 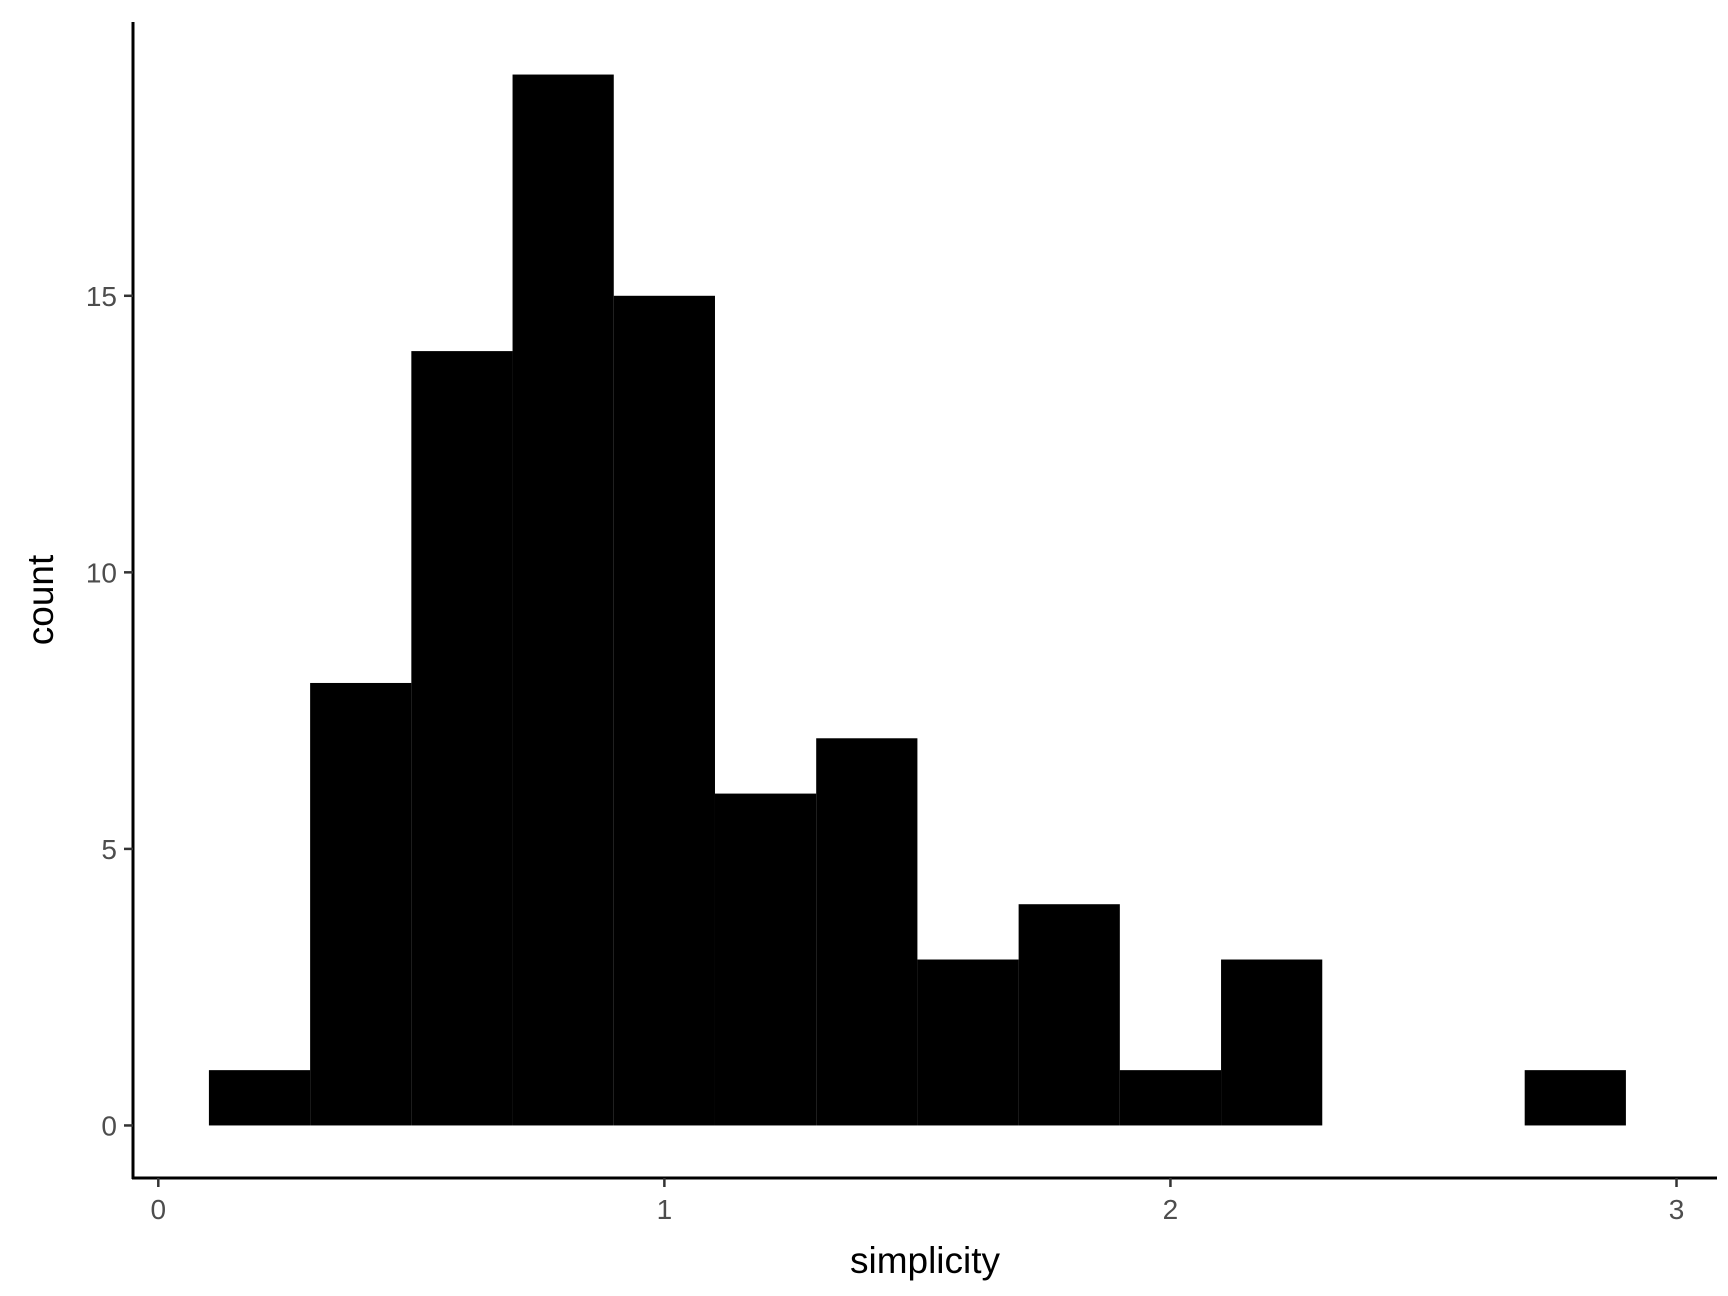 I want to click on y-axis-title: count, so click(x=40, y=599).